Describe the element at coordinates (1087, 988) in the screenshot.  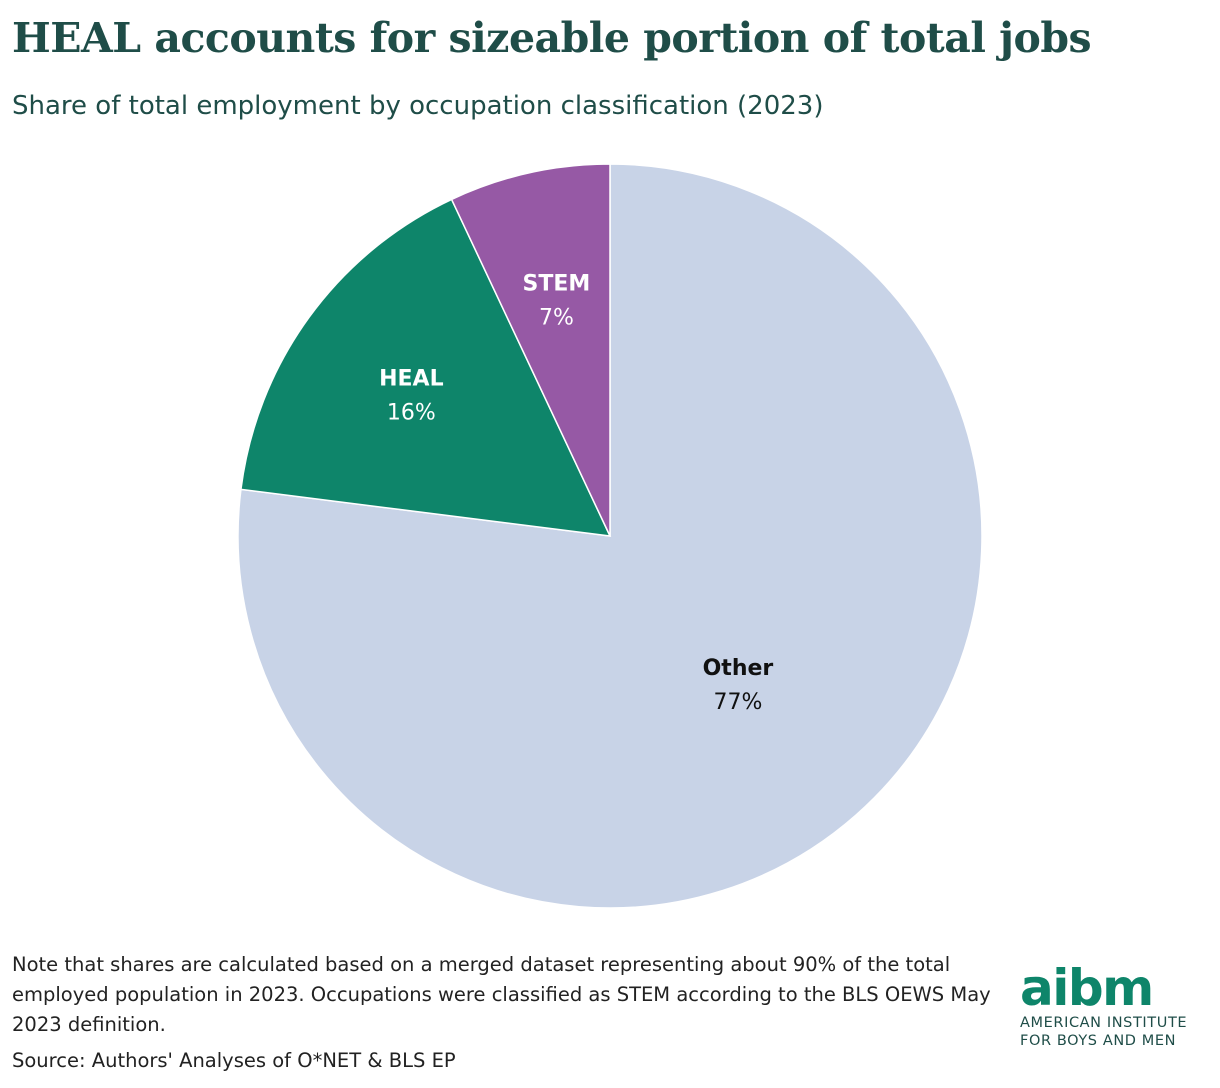
I see `logo-wordmark: aibm` at that location.